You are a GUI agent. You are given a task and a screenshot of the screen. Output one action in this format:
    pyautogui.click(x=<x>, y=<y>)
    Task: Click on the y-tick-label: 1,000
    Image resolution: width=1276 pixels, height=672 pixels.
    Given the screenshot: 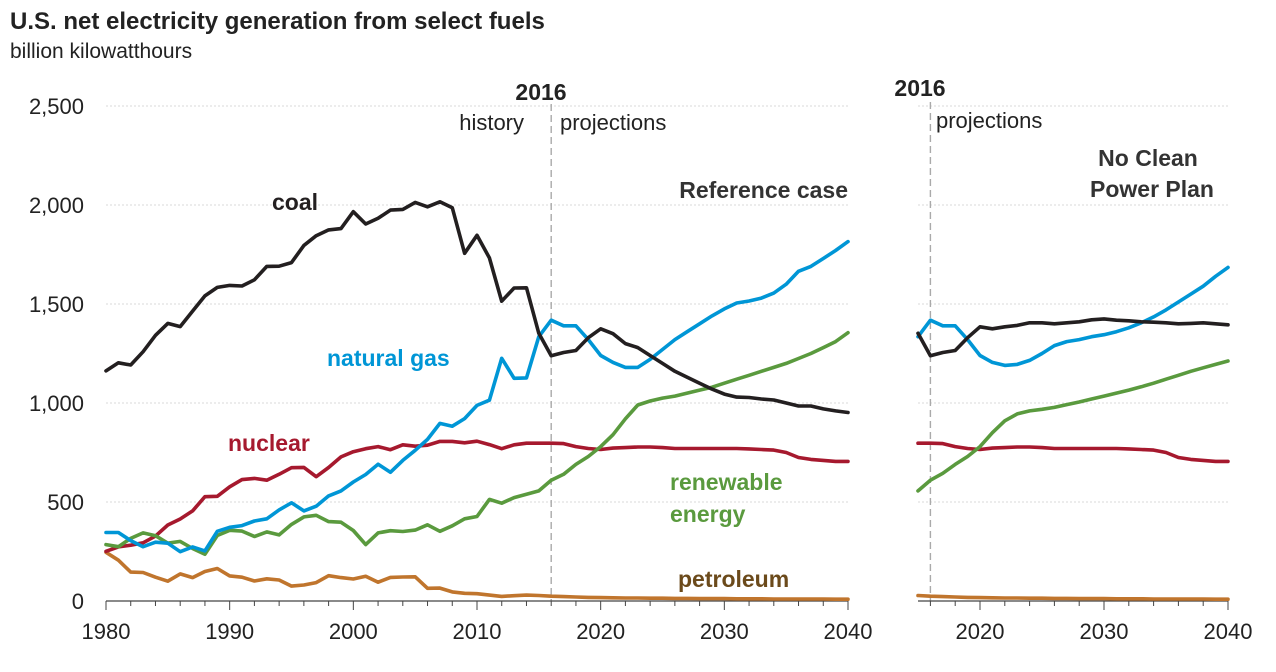 What is the action you would take?
    pyautogui.click(x=56, y=403)
    